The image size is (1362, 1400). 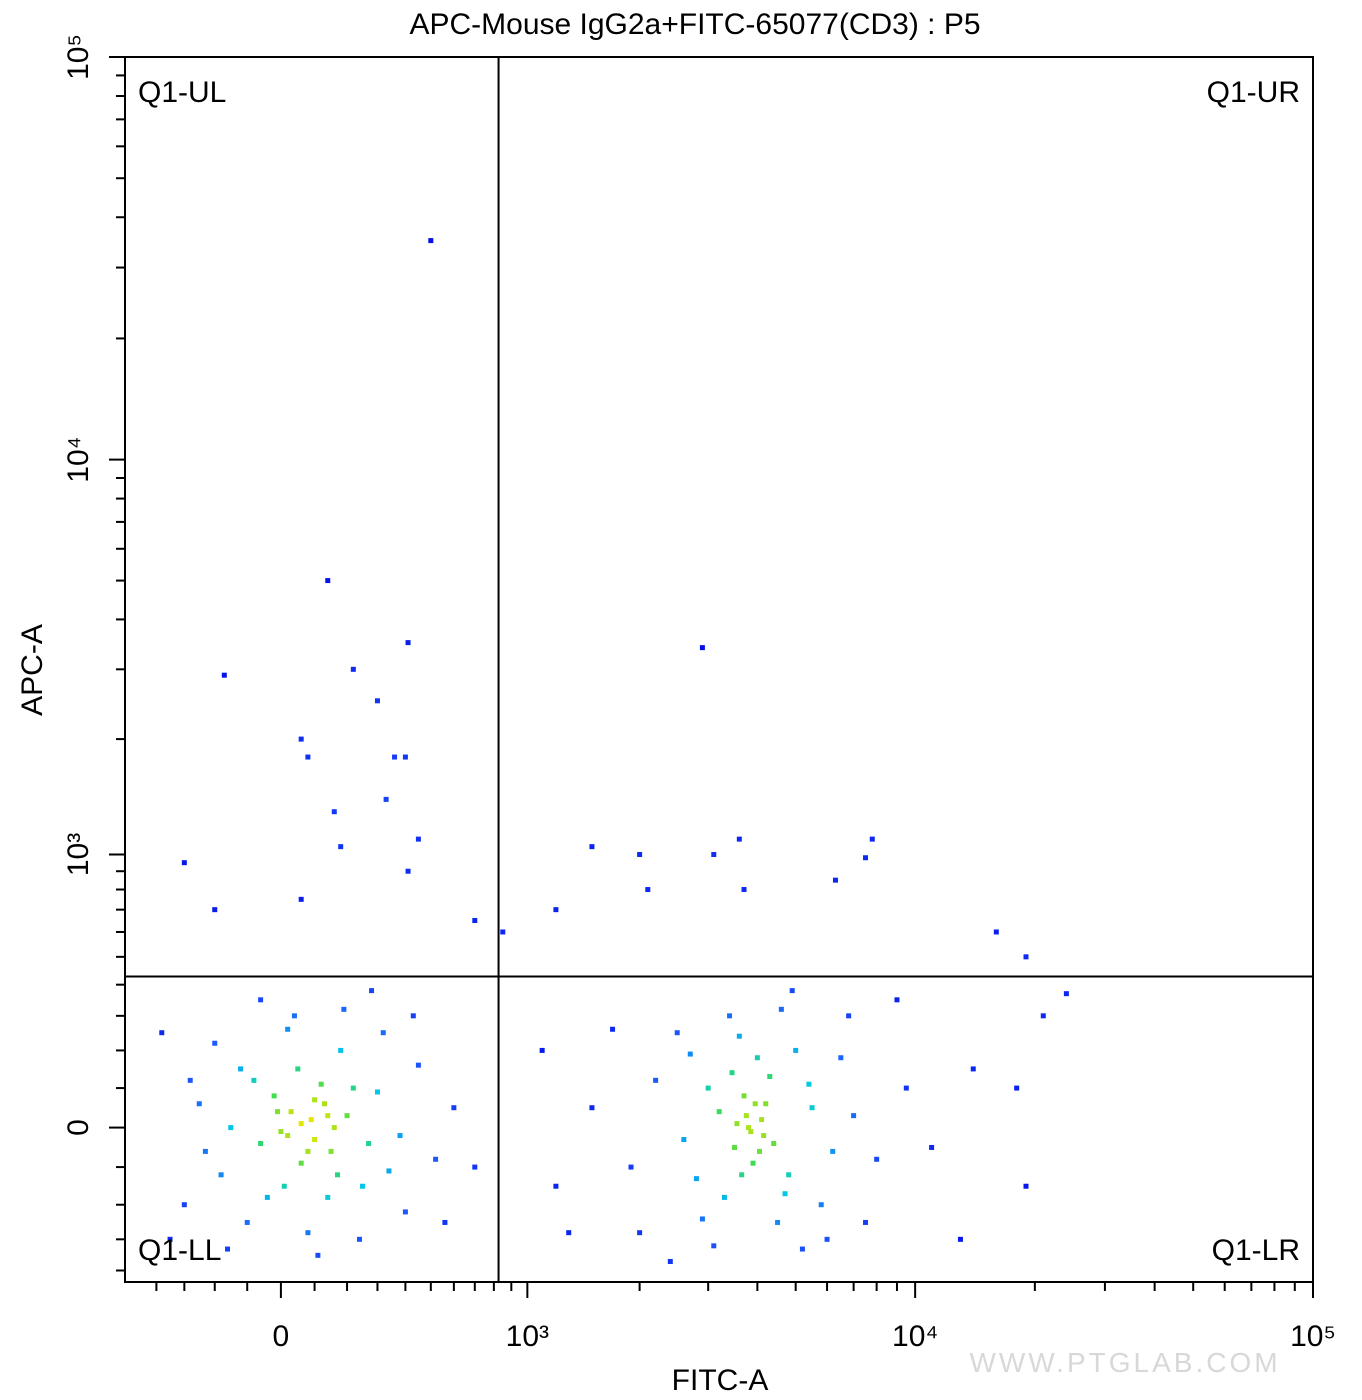 I want to click on watermark: WWW.PTGLAB.COM, so click(x=1124, y=1362).